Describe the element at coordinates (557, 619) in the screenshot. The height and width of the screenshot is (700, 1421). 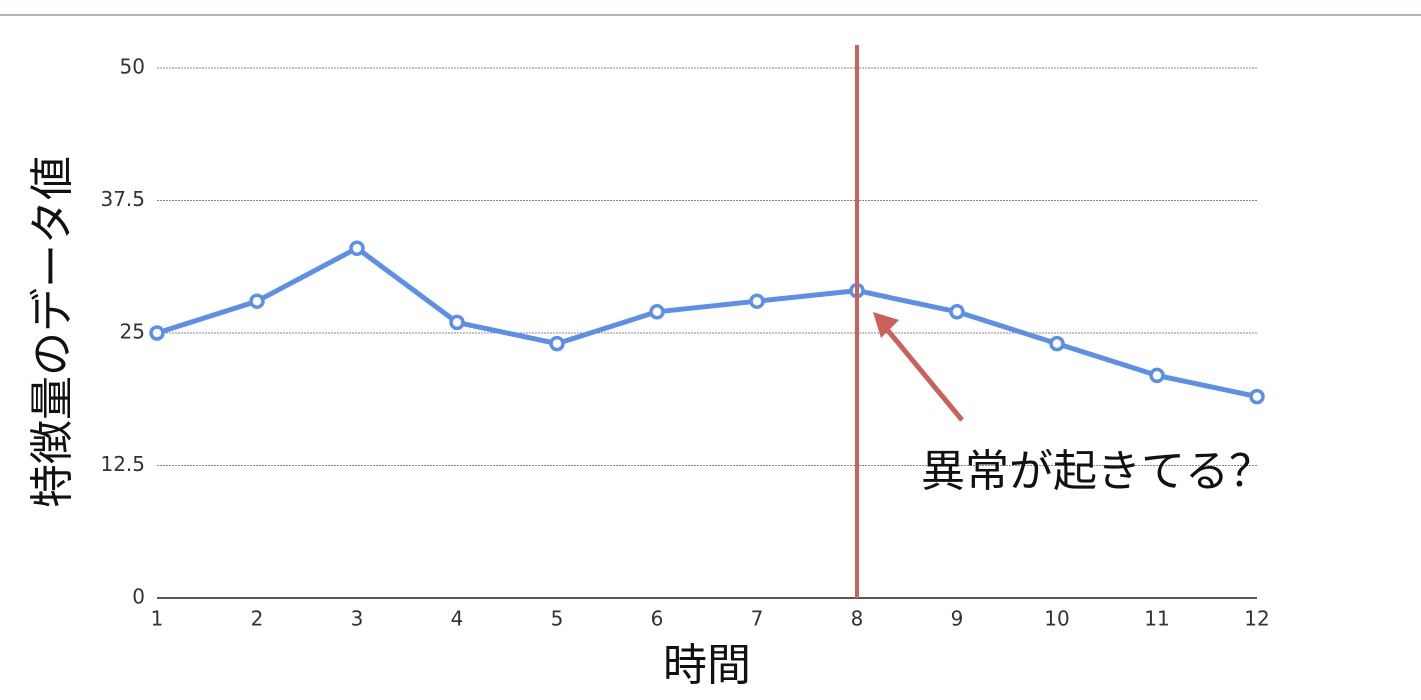
I see `x-tick-label: 5` at that location.